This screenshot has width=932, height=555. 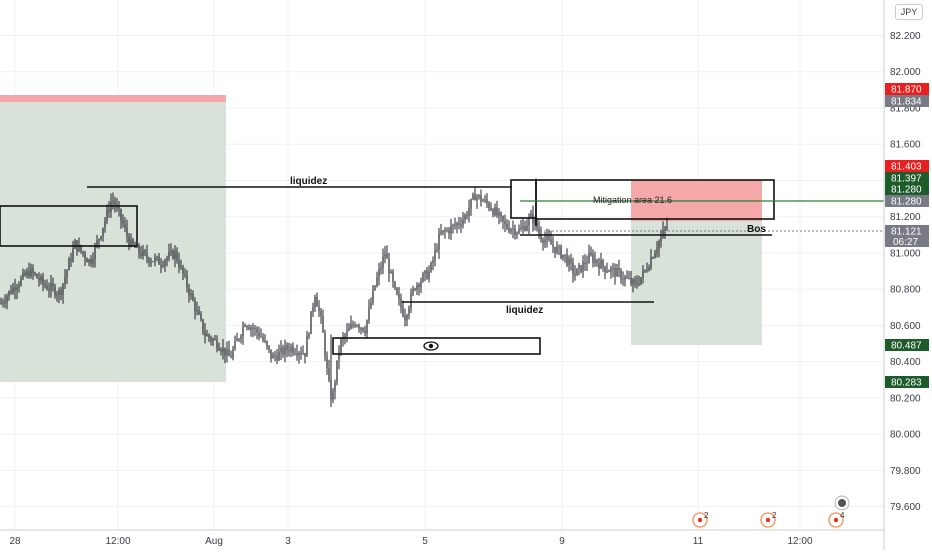 I want to click on time-axis: 28 12:00 Aug 3 5 9 11 12:00, so click(x=442, y=538).